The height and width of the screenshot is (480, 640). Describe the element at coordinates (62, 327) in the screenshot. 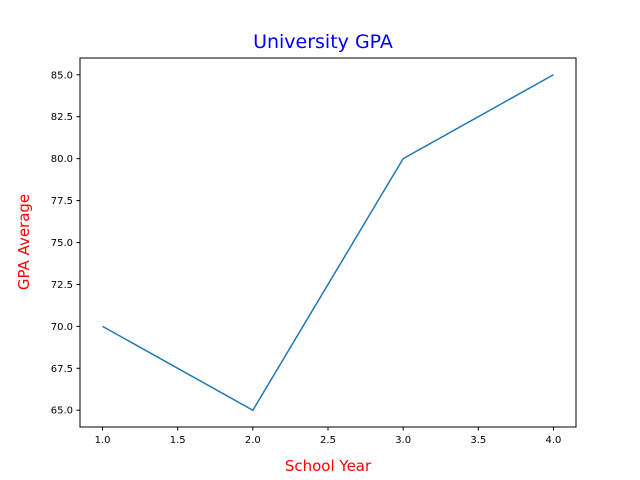

I see `y-tick-label: 70.0` at that location.